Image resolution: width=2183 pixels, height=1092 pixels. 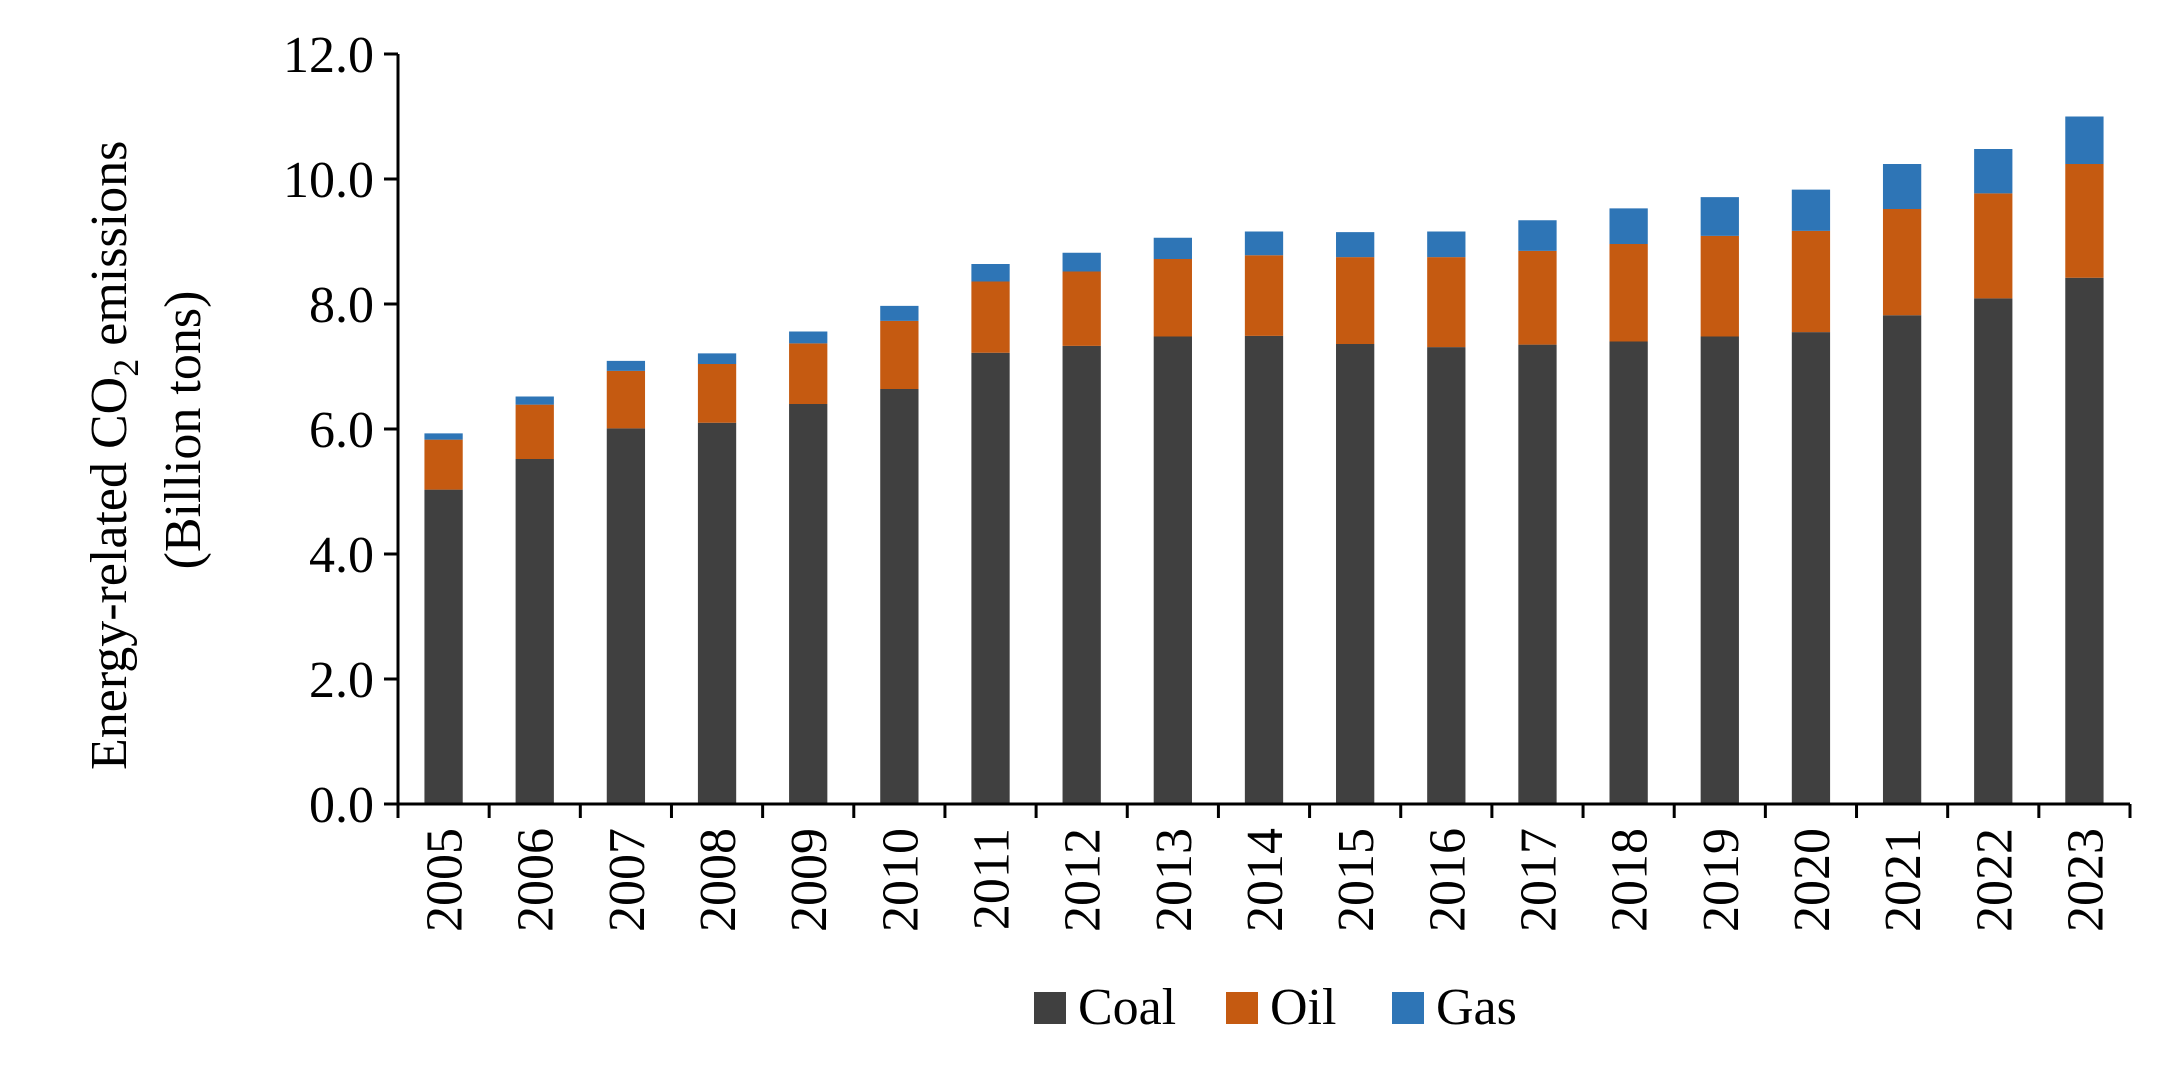 I want to click on x-tick-label: 2009, so click(x=809, y=880).